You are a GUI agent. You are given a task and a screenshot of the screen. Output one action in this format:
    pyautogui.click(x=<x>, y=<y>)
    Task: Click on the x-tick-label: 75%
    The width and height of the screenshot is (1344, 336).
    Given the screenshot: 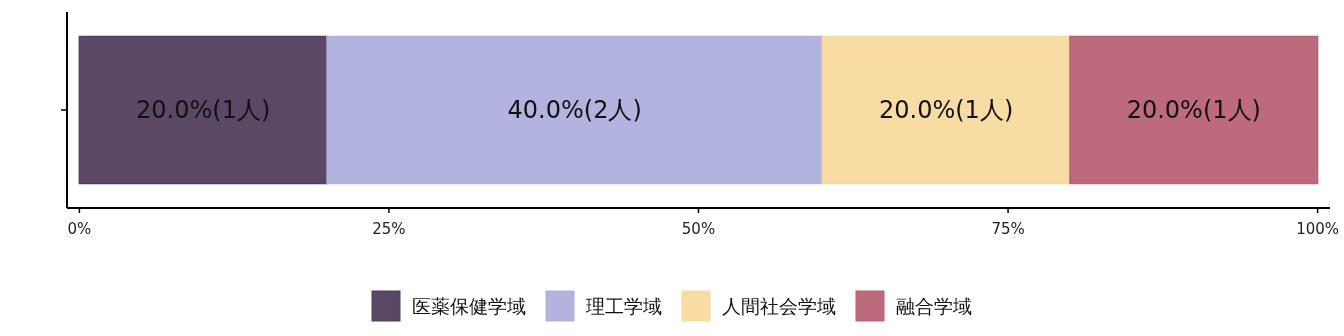 What is the action you would take?
    pyautogui.click(x=1008, y=229)
    